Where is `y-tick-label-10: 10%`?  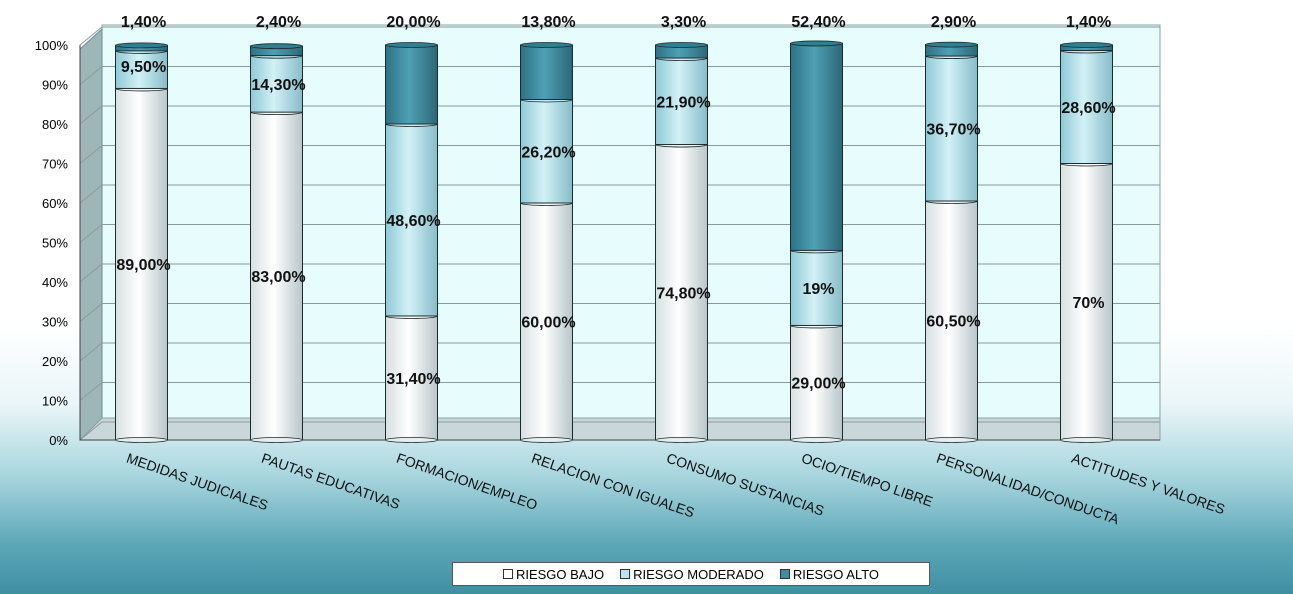 y-tick-label-10: 10% is located at coordinates (55, 401).